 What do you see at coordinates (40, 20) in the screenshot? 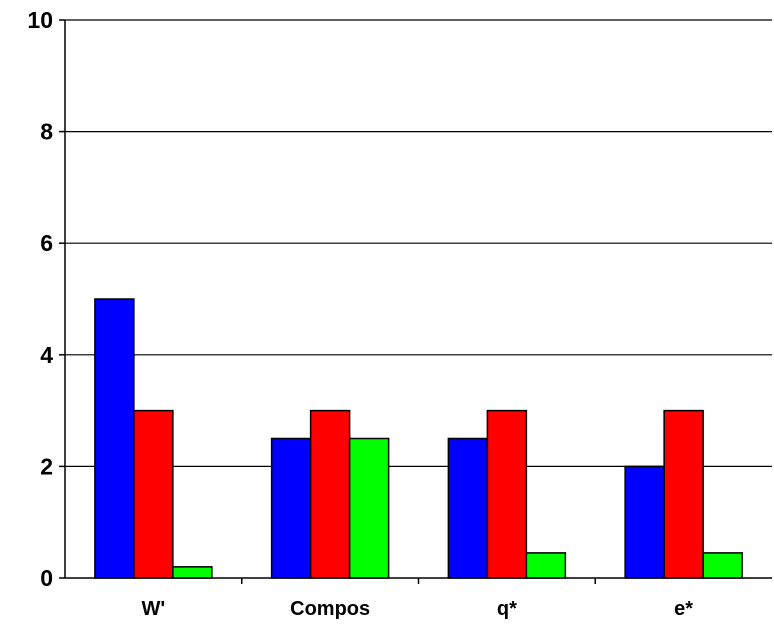
I see `y-tick-label: 10` at bounding box center [40, 20].